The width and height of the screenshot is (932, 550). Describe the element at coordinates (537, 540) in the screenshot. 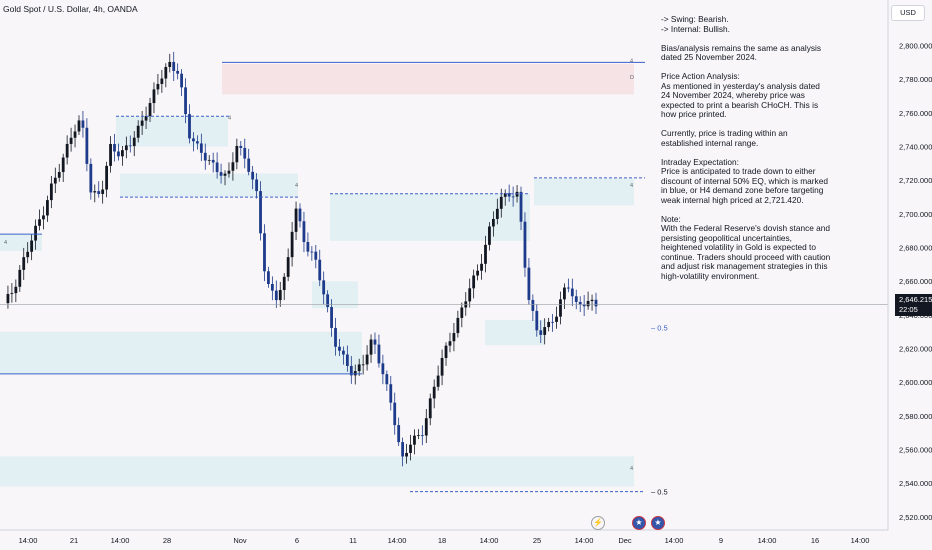

I see `x-tick-label: 25` at that location.